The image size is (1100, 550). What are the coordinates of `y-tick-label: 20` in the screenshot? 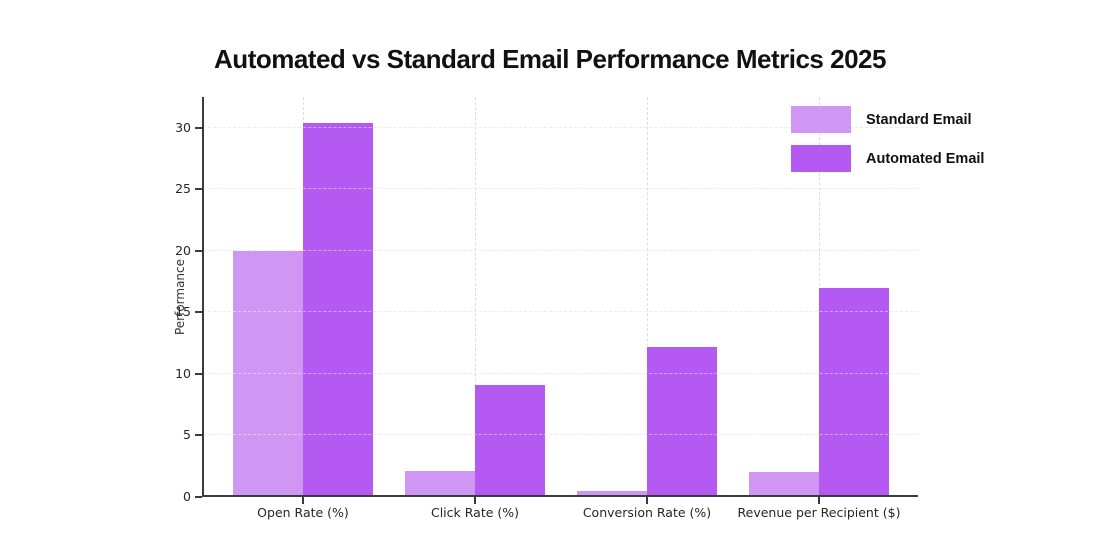 It's located at (183, 250).